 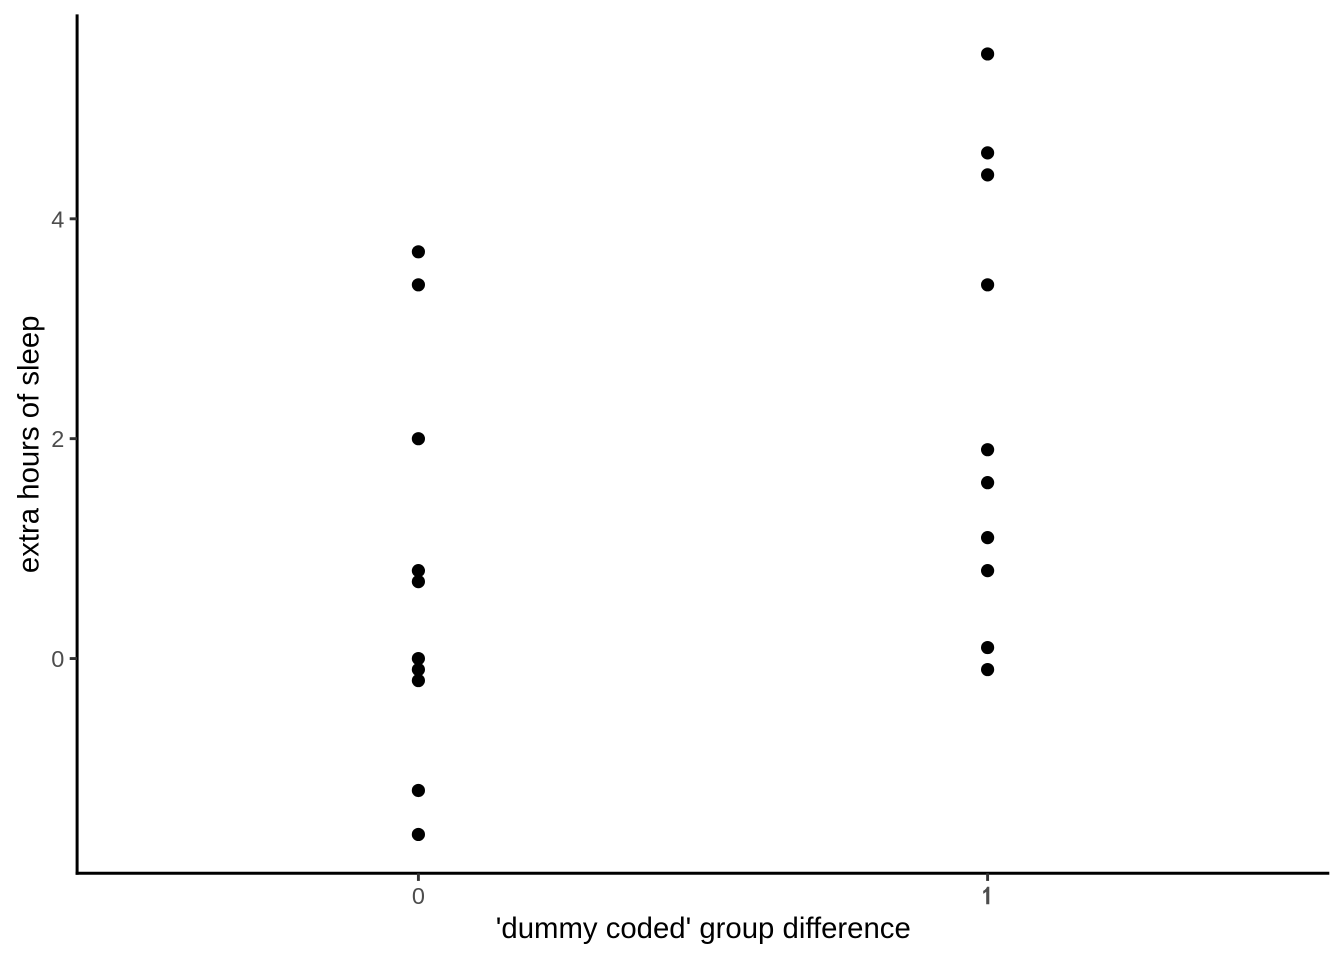 What do you see at coordinates (29, 445) in the screenshot?
I see `svg-text: extra hours of sleep` at bounding box center [29, 445].